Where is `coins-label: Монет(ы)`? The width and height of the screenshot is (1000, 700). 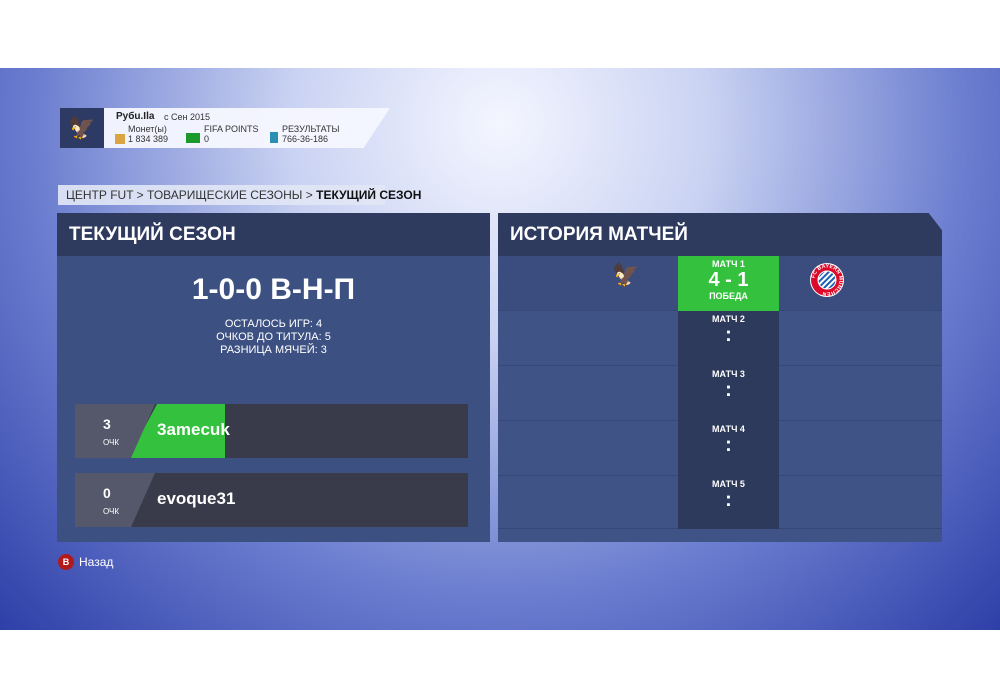
coins-label: Монет(ы) is located at coordinates (147, 129).